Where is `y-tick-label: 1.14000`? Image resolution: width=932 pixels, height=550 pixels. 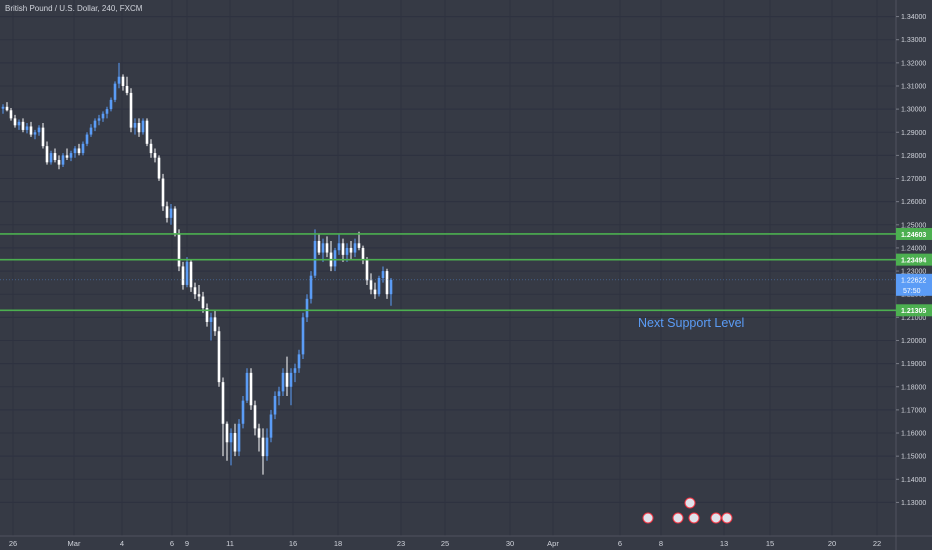
y-tick-label: 1.14000 is located at coordinates (913, 480).